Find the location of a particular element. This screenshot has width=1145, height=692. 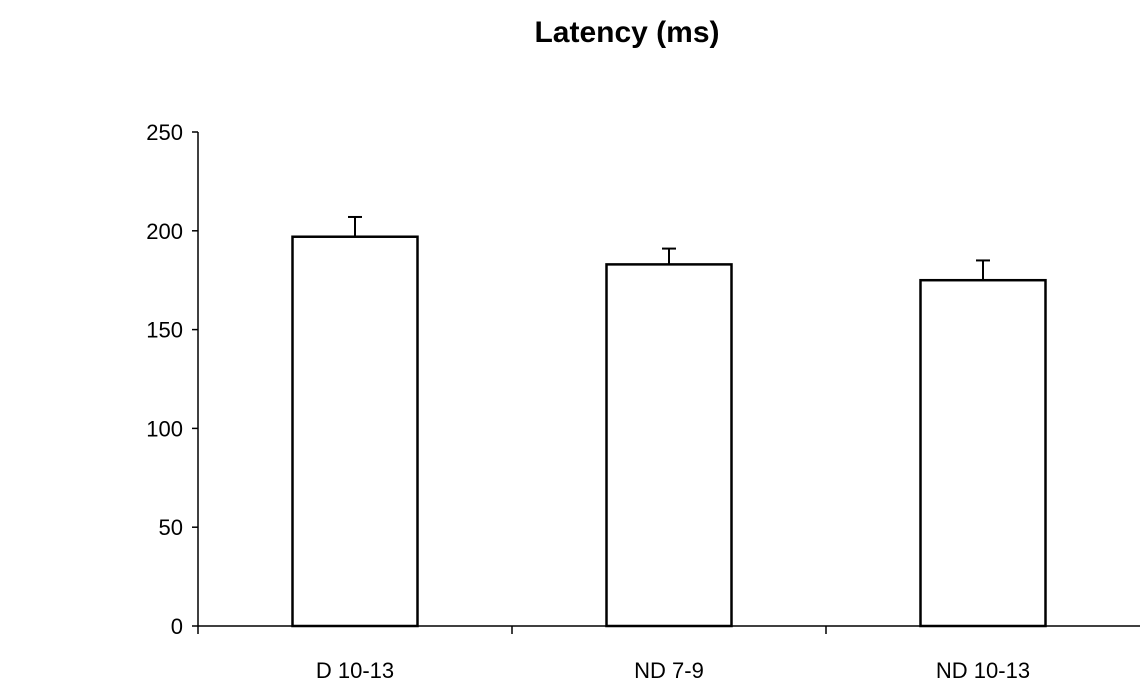

x-category-label: ND 10-13 is located at coordinates (983, 670).